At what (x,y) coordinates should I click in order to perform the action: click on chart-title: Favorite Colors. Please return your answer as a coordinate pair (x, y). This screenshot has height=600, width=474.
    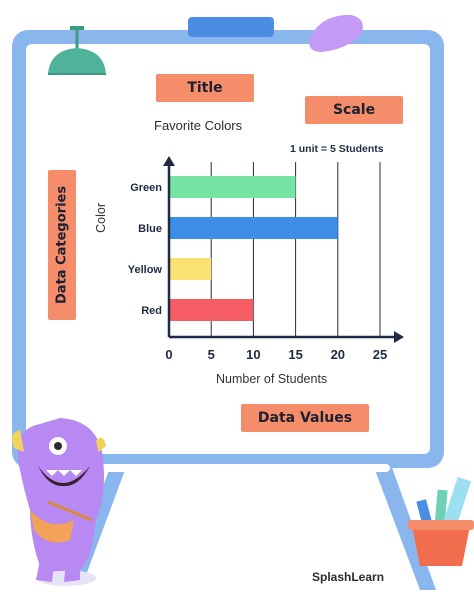
    Looking at the image, I should click on (198, 125).